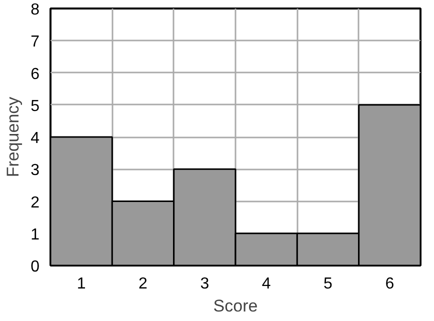 This screenshot has height=321, width=434. What do you see at coordinates (81, 284) in the screenshot?
I see `x-tick-label: 1` at bounding box center [81, 284].